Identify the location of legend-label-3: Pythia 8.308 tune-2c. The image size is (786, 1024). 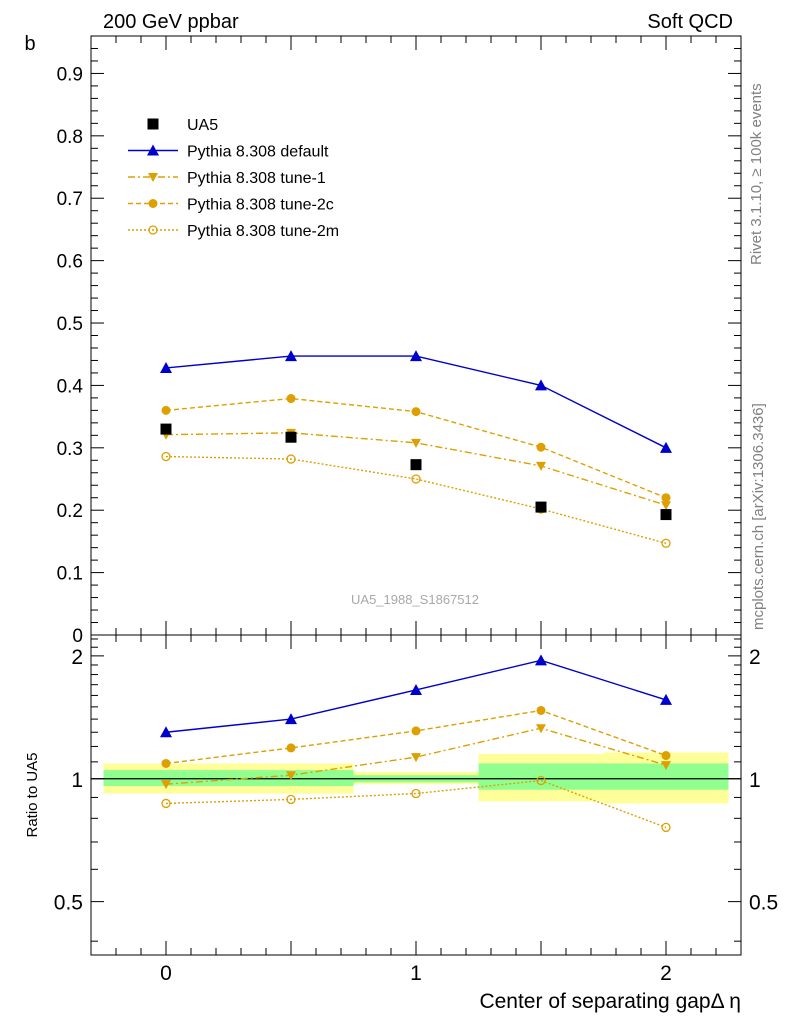
(260, 205).